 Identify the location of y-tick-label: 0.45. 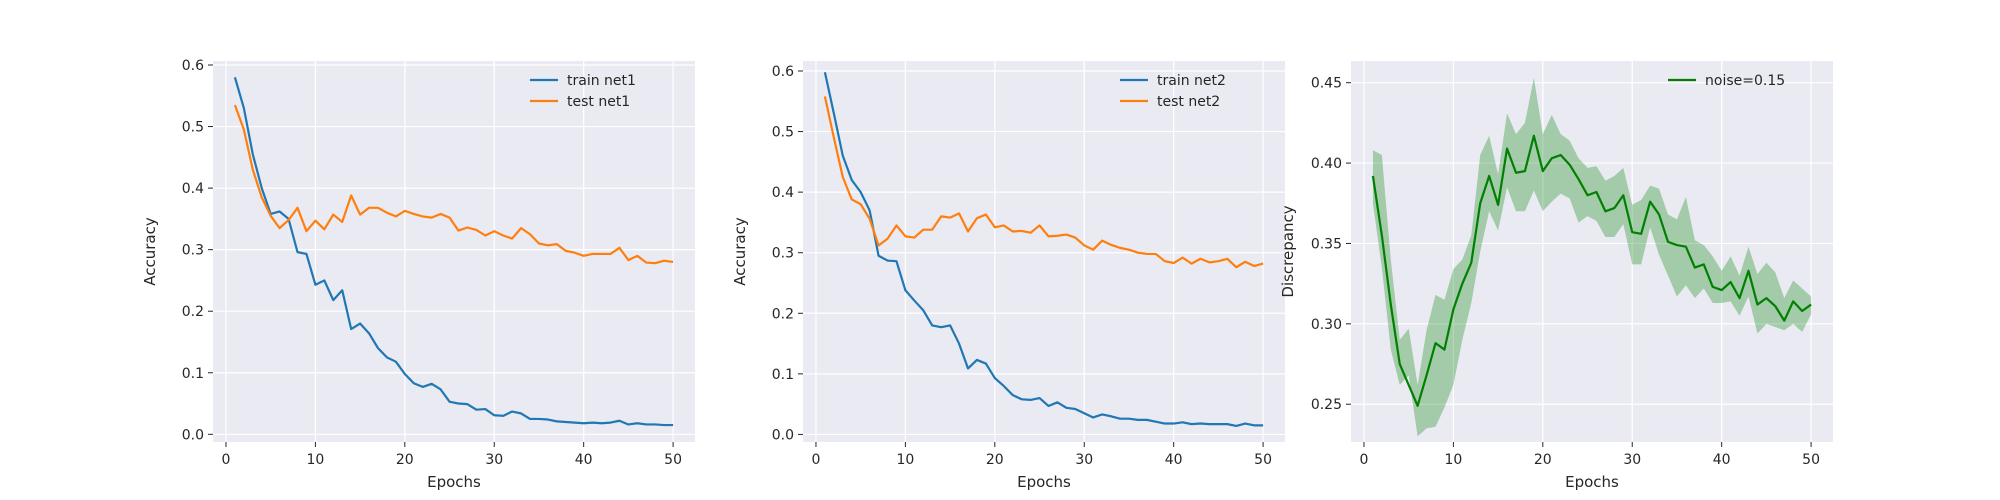
(1326, 84).